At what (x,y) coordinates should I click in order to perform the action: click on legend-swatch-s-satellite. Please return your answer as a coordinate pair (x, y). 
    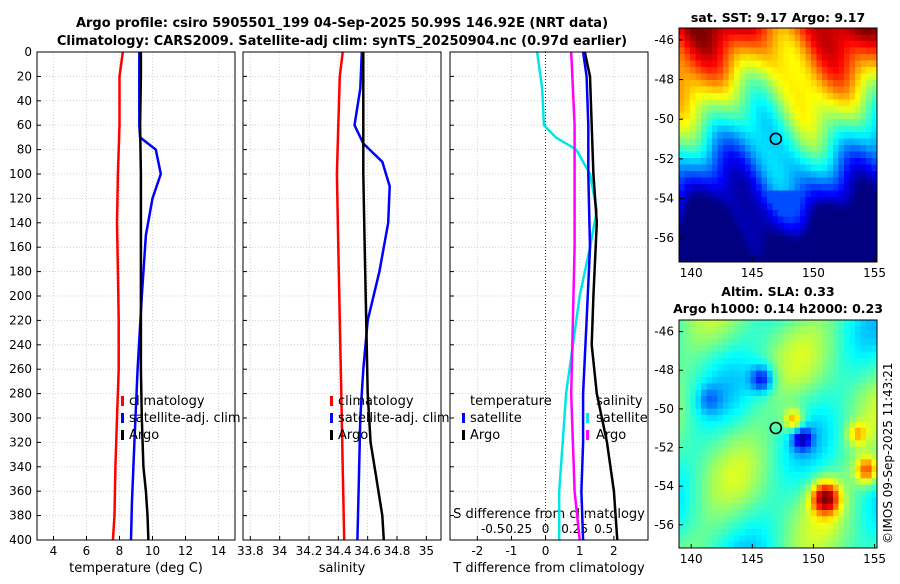
    Looking at the image, I should click on (587, 418).